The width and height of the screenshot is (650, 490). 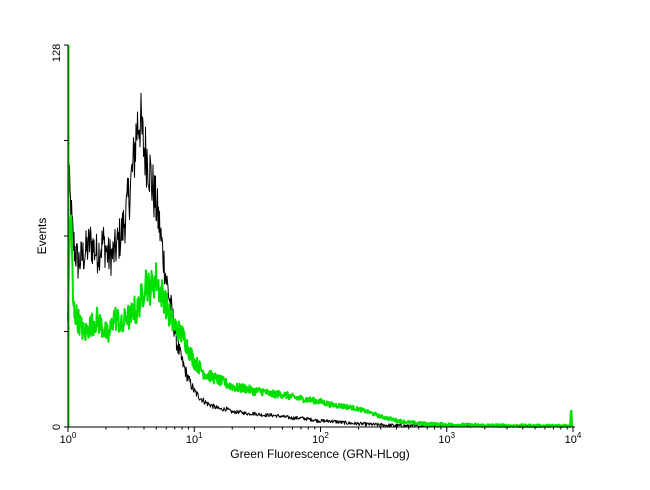 I want to click on y-tick-label: 128, so click(x=57, y=53).